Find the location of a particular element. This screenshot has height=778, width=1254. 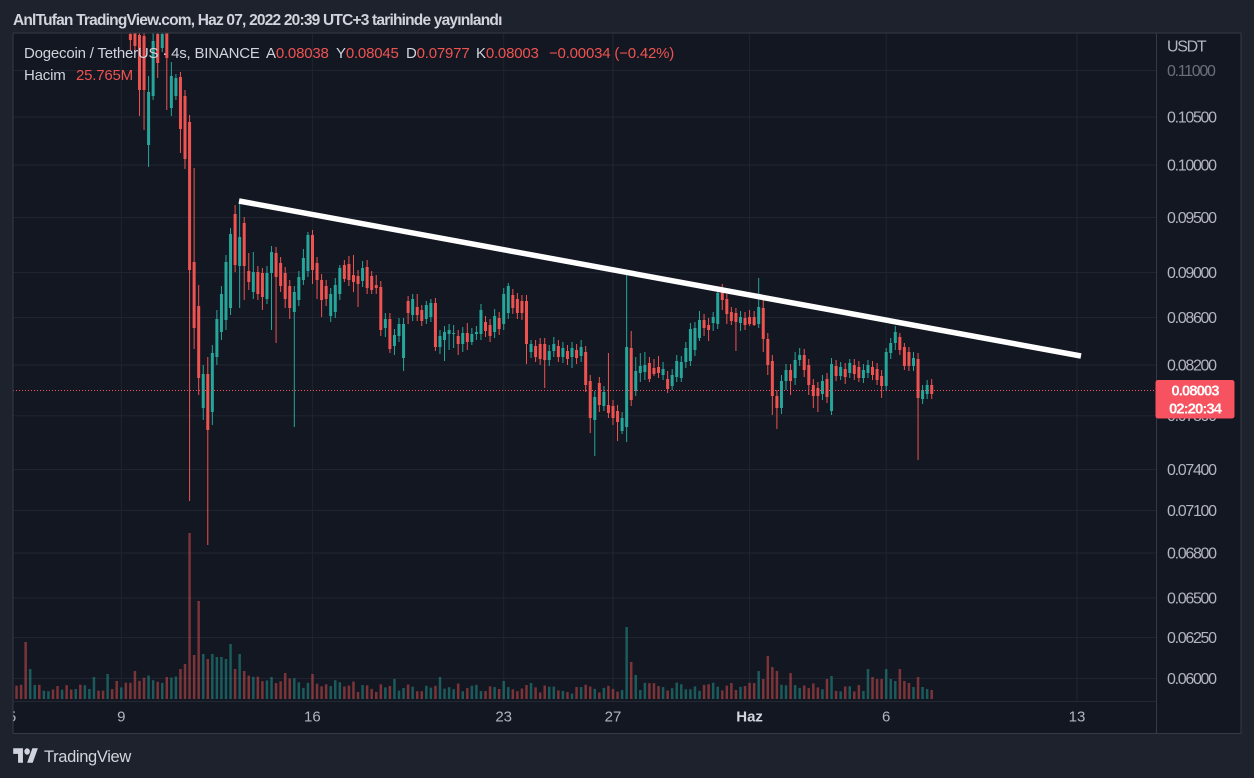

svg-text: 0.07400 is located at coordinates (1192, 470).